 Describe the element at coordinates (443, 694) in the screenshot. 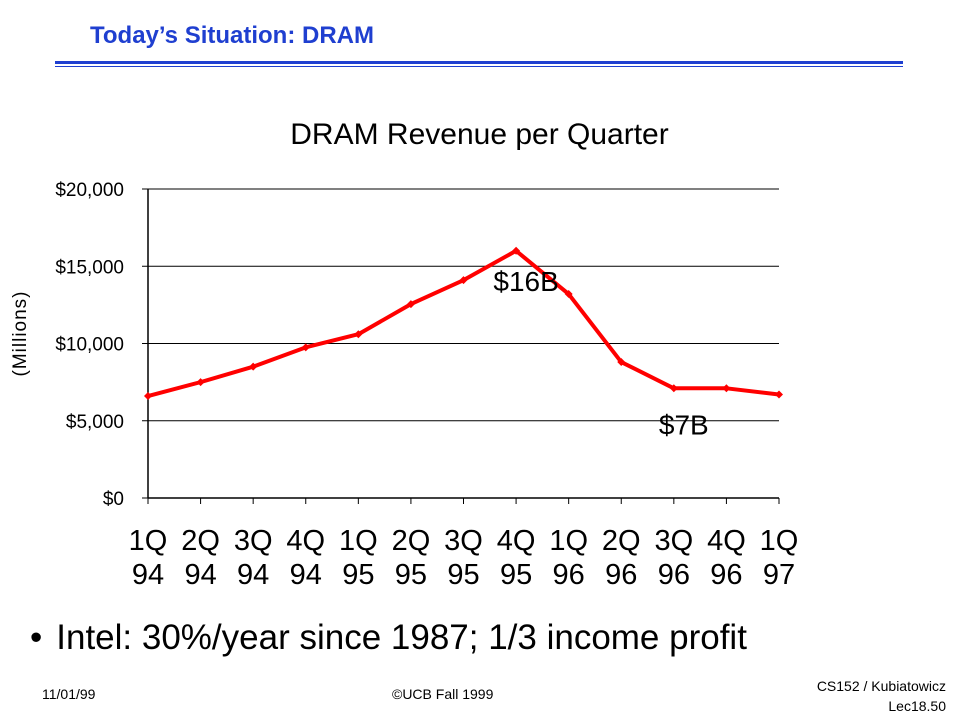

I see `footer-copyright: ©UCB Fall 1999` at that location.